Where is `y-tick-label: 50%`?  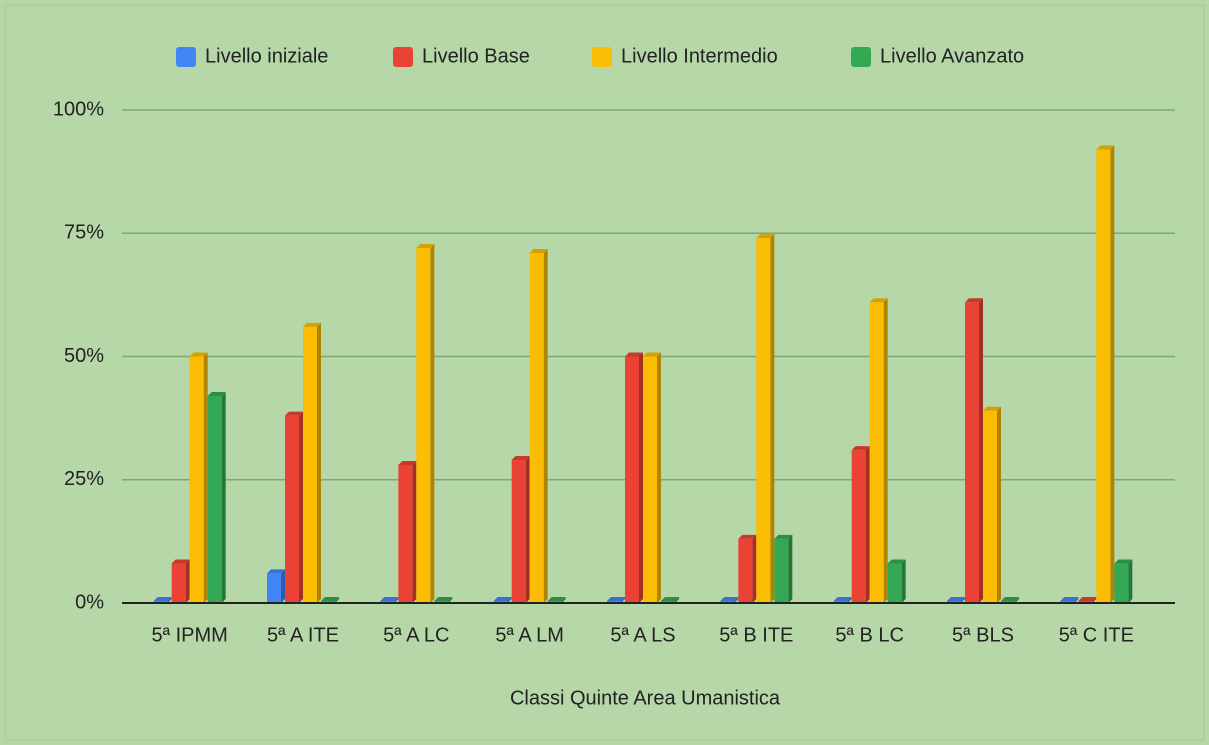
y-tick-label: 50% is located at coordinates (84, 356).